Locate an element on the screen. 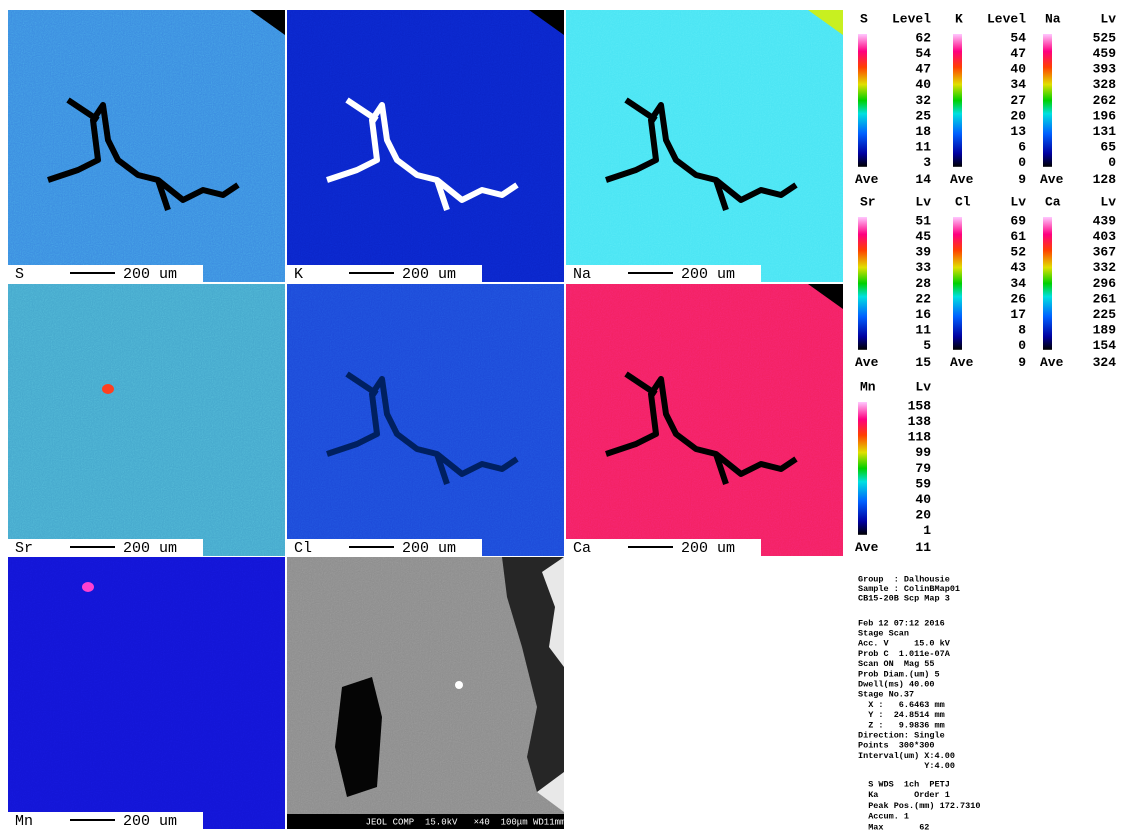 Image resolution: width=1122 pixels, height=831 pixels. map-element-label: Na is located at coordinates (582, 274).